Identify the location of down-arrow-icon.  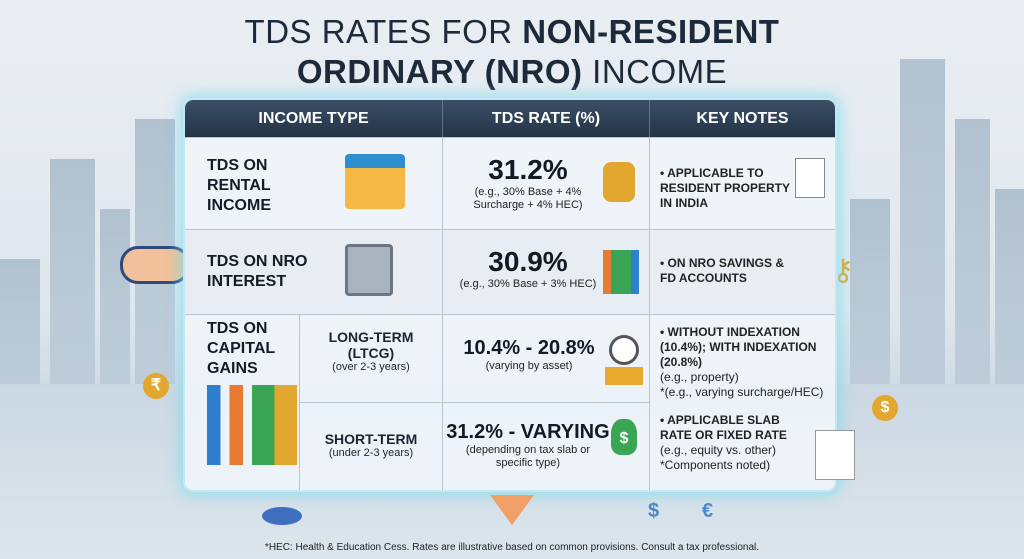
(512, 510).